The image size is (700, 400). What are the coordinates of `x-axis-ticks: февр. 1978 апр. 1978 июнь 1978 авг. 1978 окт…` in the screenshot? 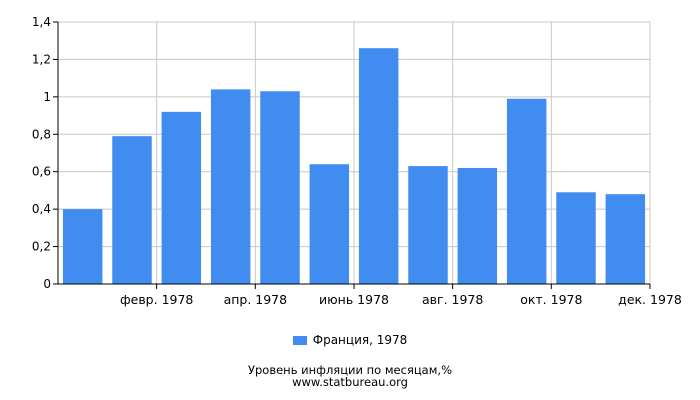 It's located at (401, 295).